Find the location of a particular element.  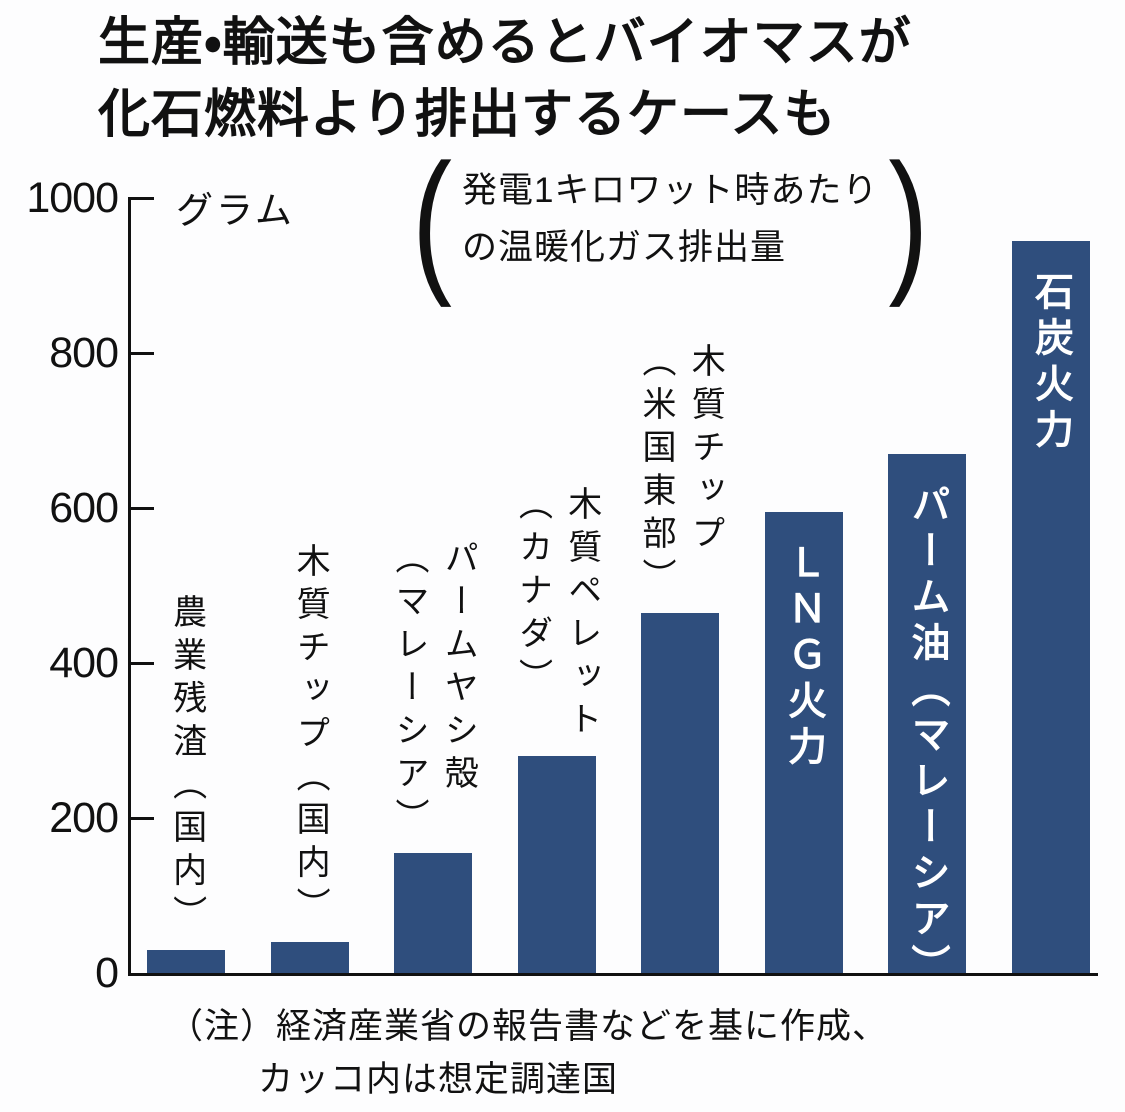

bar-8: 石炭火力 is located at coordinates (1050, 606).